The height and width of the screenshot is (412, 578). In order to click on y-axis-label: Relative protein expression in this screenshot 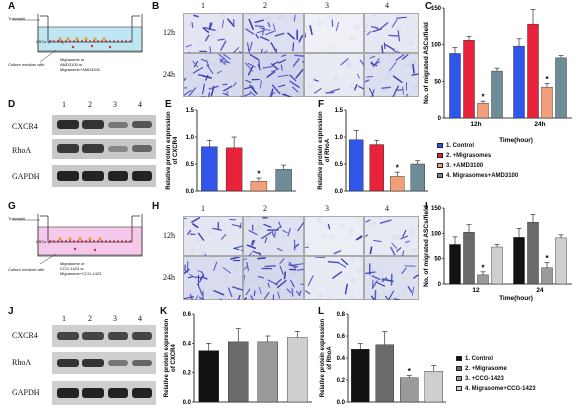, I will do `click(167, 357)`.